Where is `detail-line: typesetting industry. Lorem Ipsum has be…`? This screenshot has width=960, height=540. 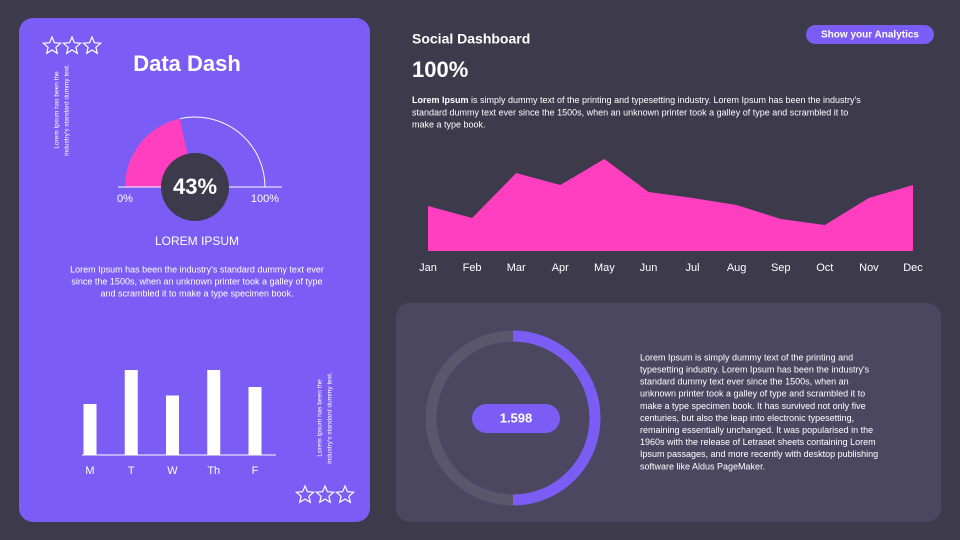 detail-line: typesetting industry. Lorem Ipsum has be… is located at coordinates (755, 369).